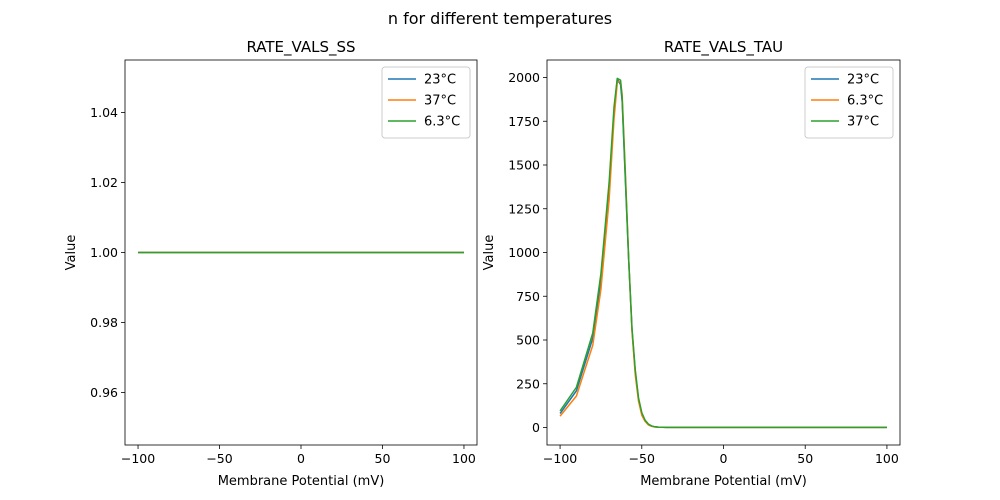 The height and width of the screenshot is (500, 1000). Describe the element at coordinates (524, 77) in the screenshot. I see `y-tick-label: 2000` at that location.